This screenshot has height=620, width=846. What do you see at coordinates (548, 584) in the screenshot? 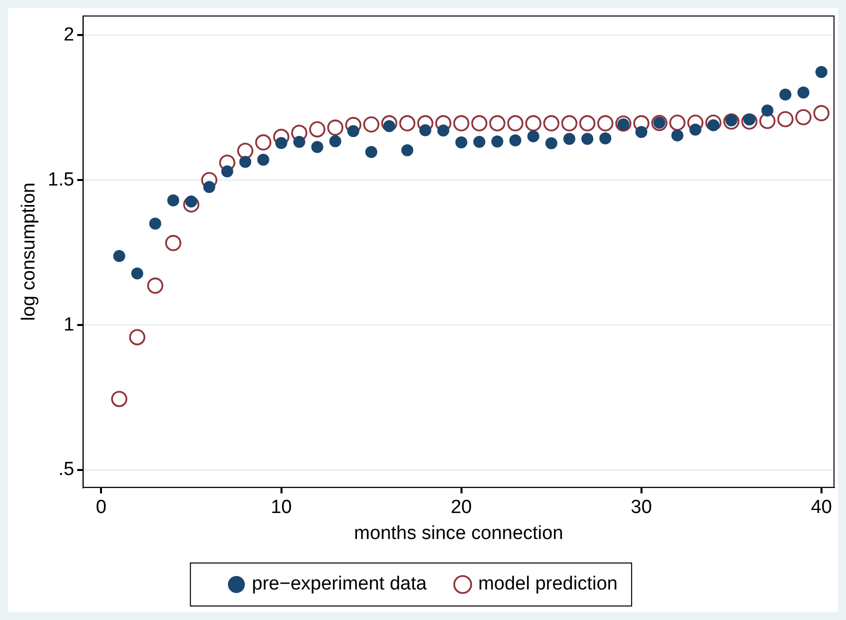
I see `legend-label: model prediction` at bounding box center [548, 584].